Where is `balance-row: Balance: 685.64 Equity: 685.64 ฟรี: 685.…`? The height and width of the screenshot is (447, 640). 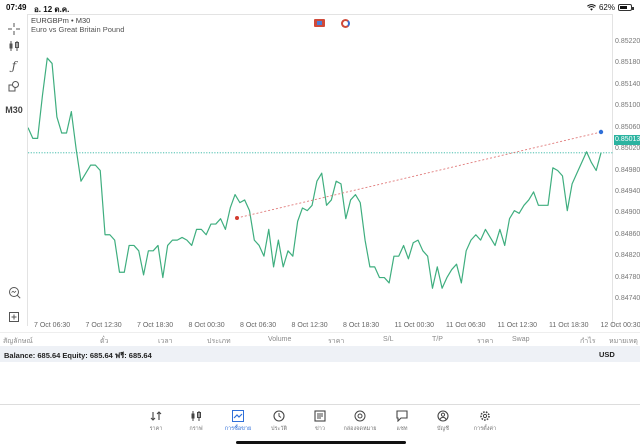
balance-row: Balance: 685.64 Equity: 685.64 ฟรี: 685.… is located at coordinates (320, 354).